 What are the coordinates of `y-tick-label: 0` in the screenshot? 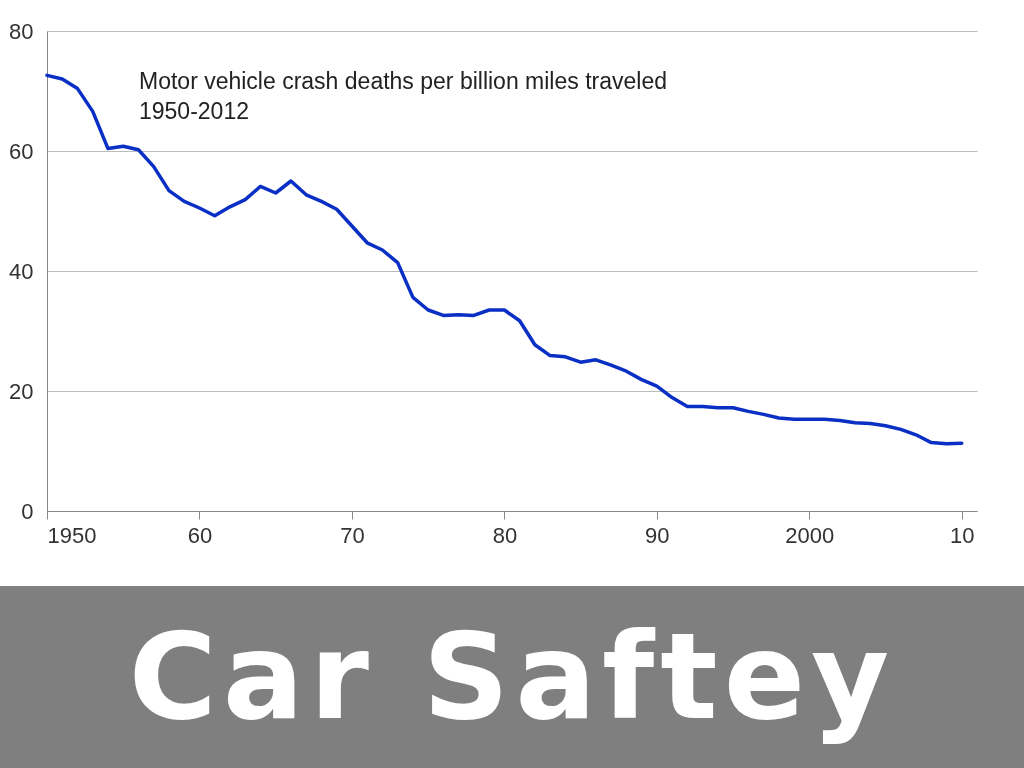 It's located at (27, 511).